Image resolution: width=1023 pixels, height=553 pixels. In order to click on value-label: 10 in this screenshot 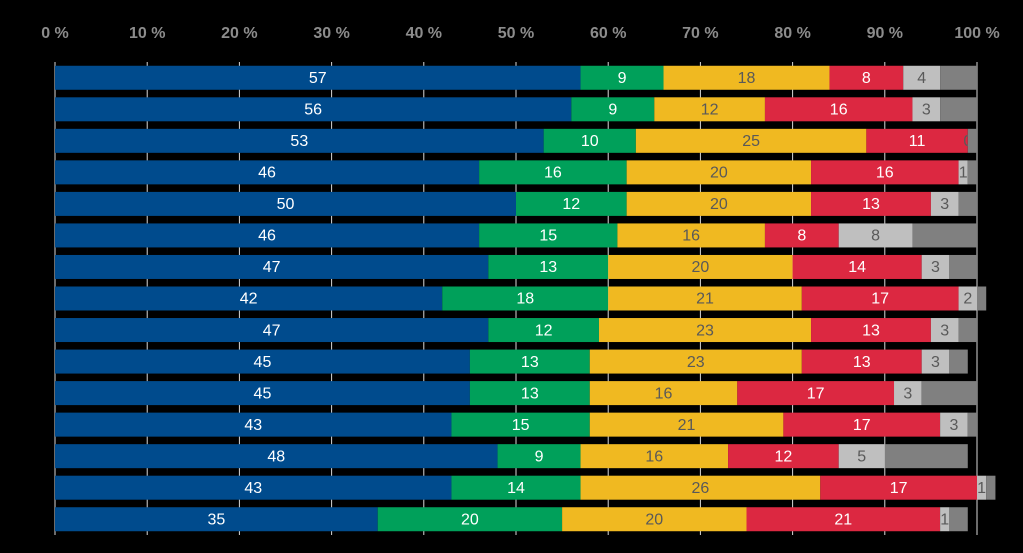, I will do `click(590, 141)`.